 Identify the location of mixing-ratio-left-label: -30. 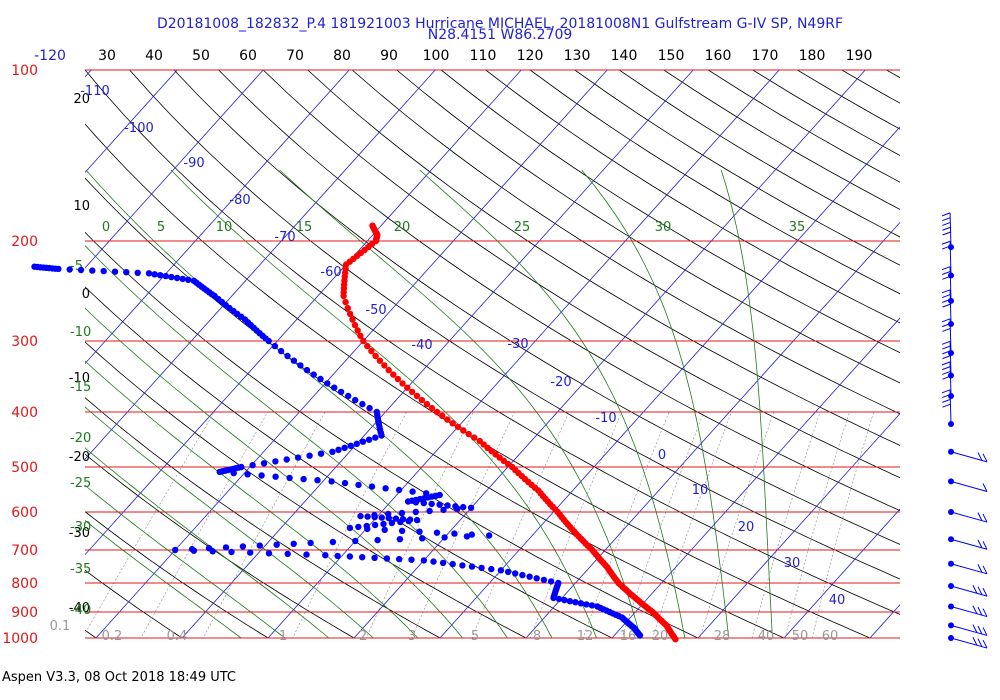
(80, 527).